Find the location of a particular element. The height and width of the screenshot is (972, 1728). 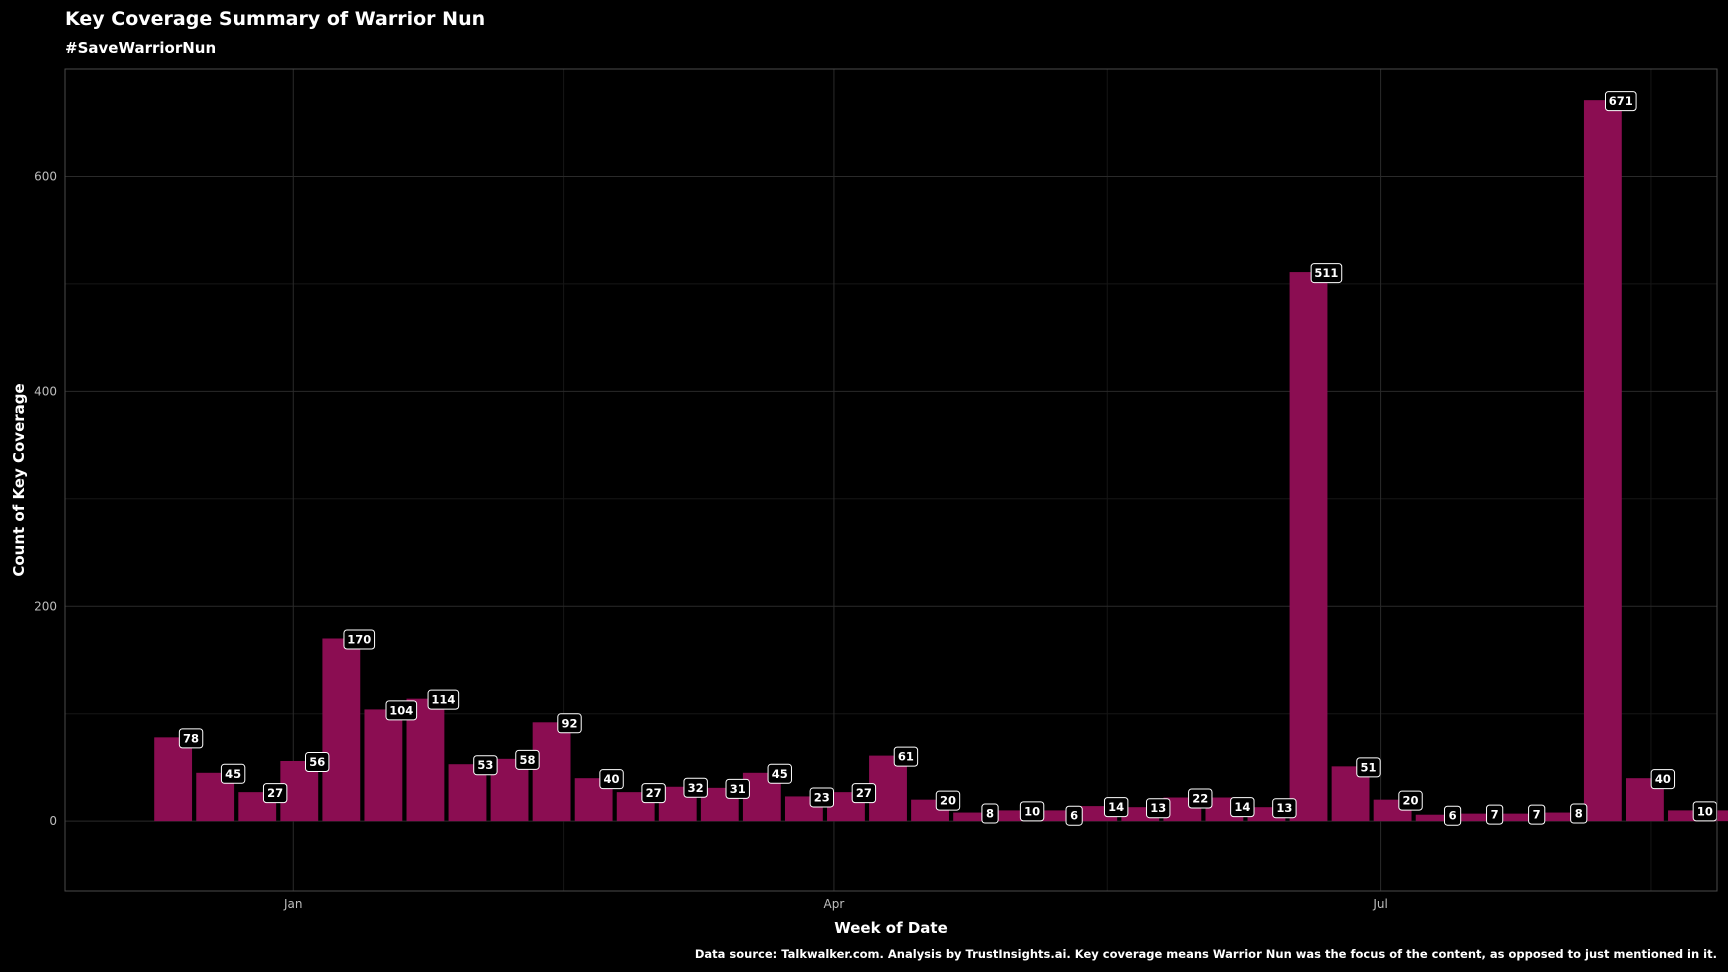

data-label: 31 is located at coordinates (737, 788).